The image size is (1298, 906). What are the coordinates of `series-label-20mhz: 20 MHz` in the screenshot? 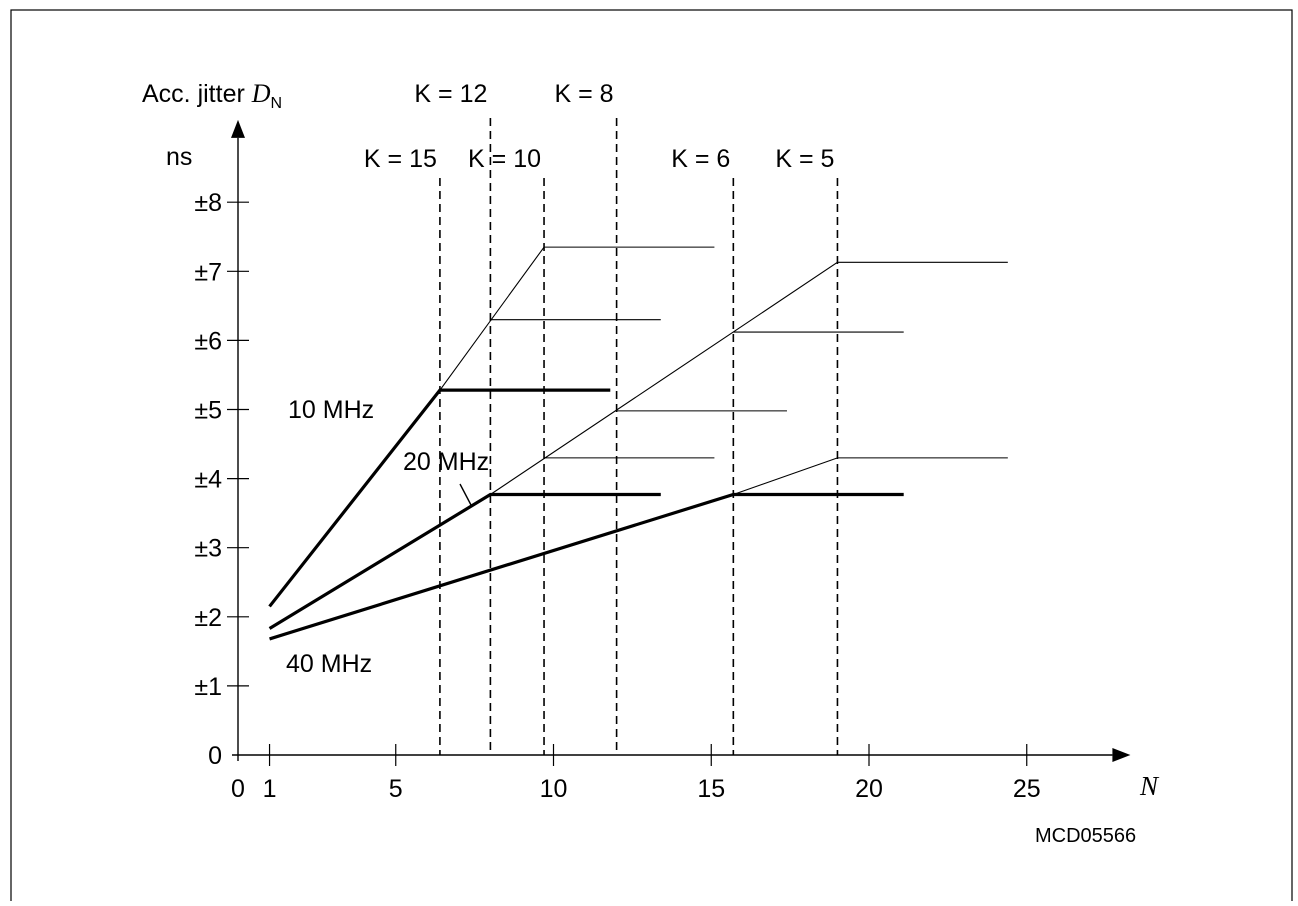 It's located at (446, 462).